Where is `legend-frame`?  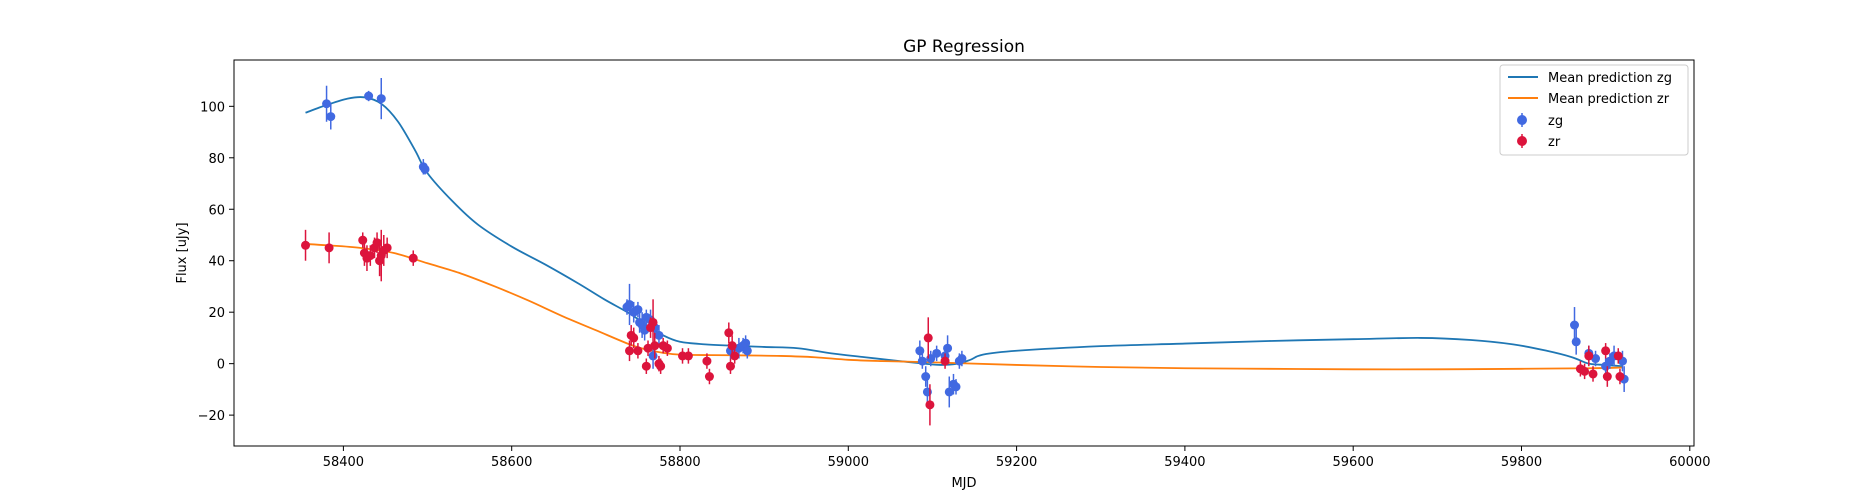
legend-frame is located at coordinates (1594, 110).